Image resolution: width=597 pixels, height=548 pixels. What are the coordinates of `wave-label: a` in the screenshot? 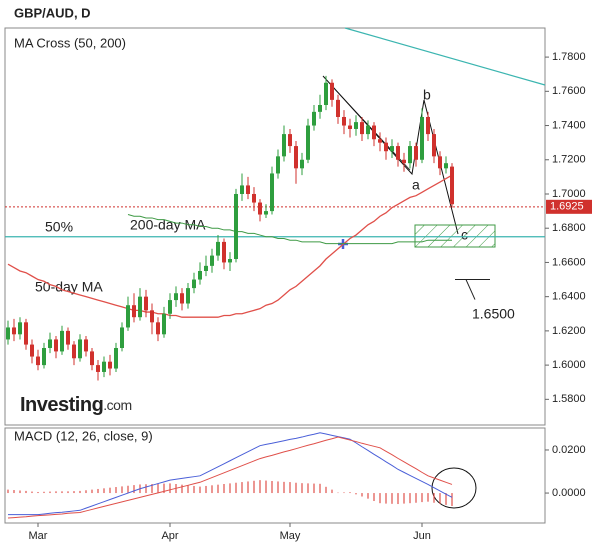 It's located at (416, 185).